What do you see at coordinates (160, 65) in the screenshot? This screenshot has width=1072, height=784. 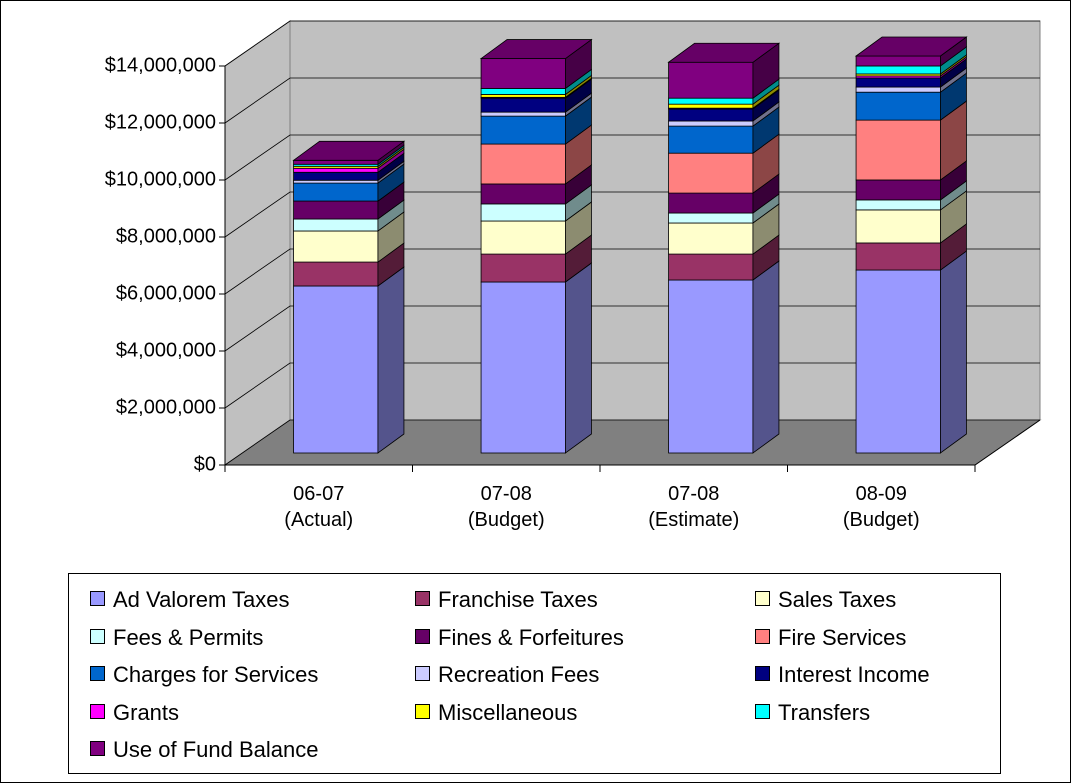 I see `y-tick-label: $14,000,000` at bounding box center [160, 65].